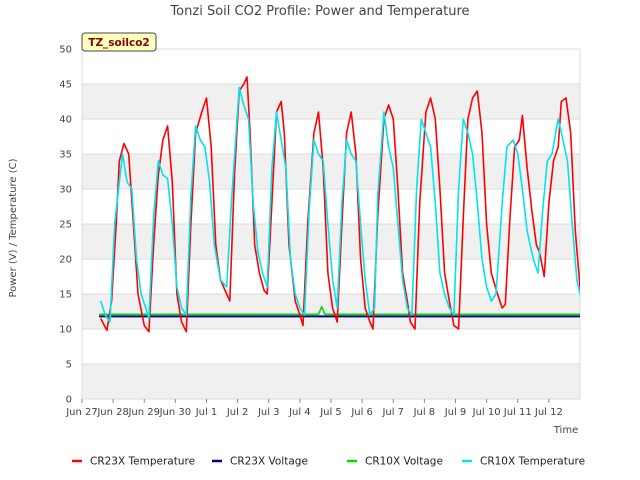 The image size is (640, 480). I want to click on x-axis-label: Time, so click(565, 430).